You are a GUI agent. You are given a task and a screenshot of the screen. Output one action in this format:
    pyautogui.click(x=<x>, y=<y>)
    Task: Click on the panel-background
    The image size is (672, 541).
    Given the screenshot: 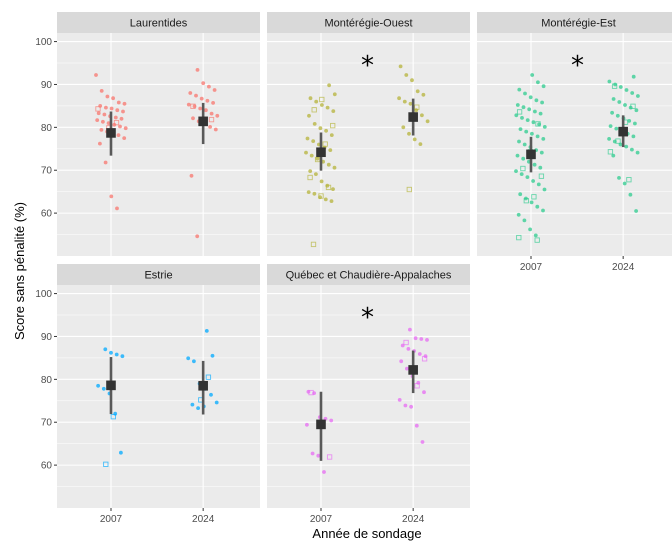 What is the action you would take?
    pyautogui.click(x=158, y=396)
    